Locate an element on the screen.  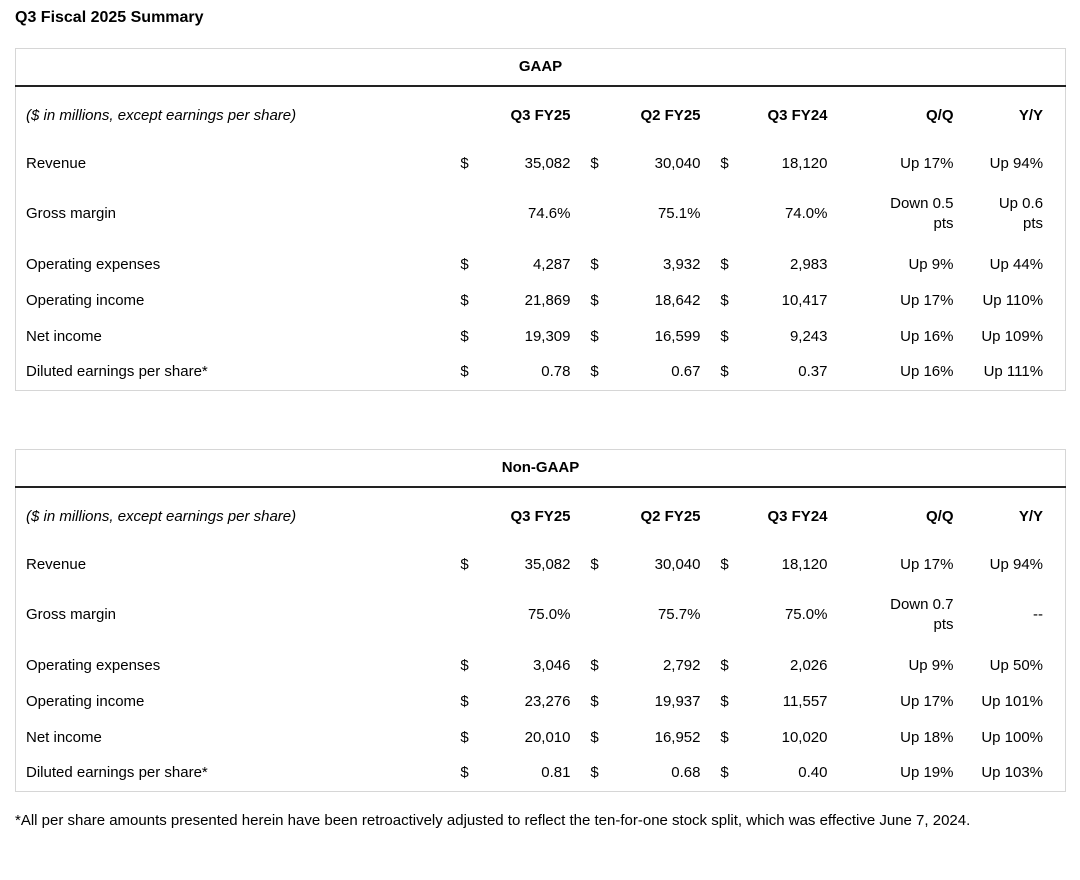
value-cell: 10,417 is located at coordinates (804, 300).